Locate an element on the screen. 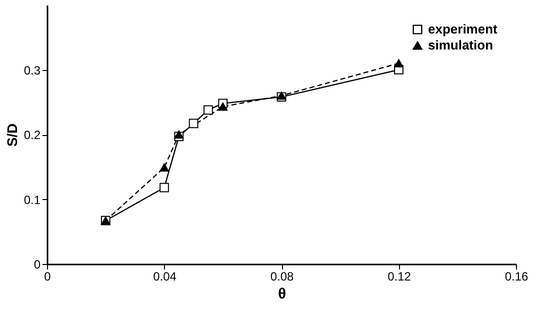 The width and height of the screenshot is (550, 316). legend-label: experiment is located at coordinates (463, 29).